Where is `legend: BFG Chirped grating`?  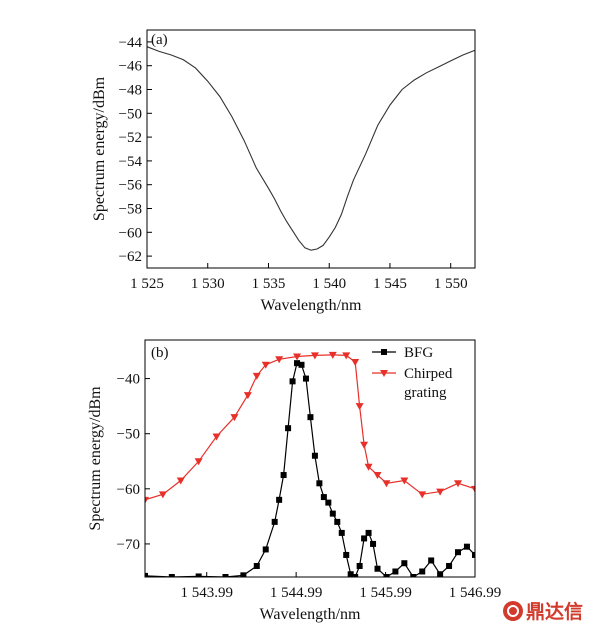 legend: BFG Chirped grating is located at coordinates (412, 373).